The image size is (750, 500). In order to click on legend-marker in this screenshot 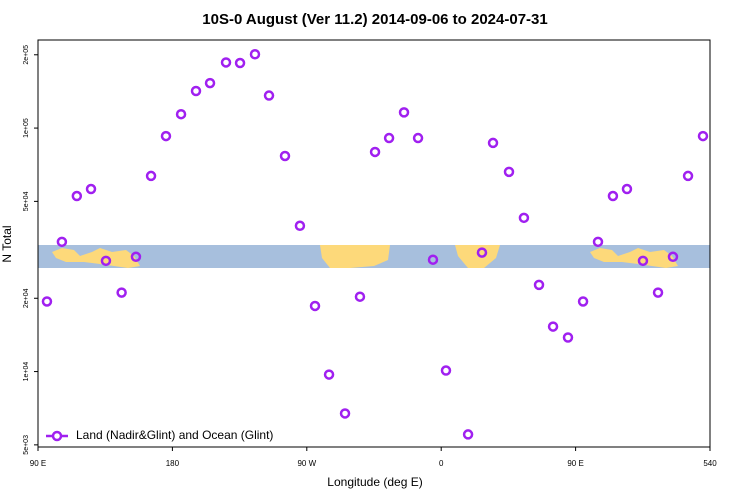, I will do `click(57, 436)`.